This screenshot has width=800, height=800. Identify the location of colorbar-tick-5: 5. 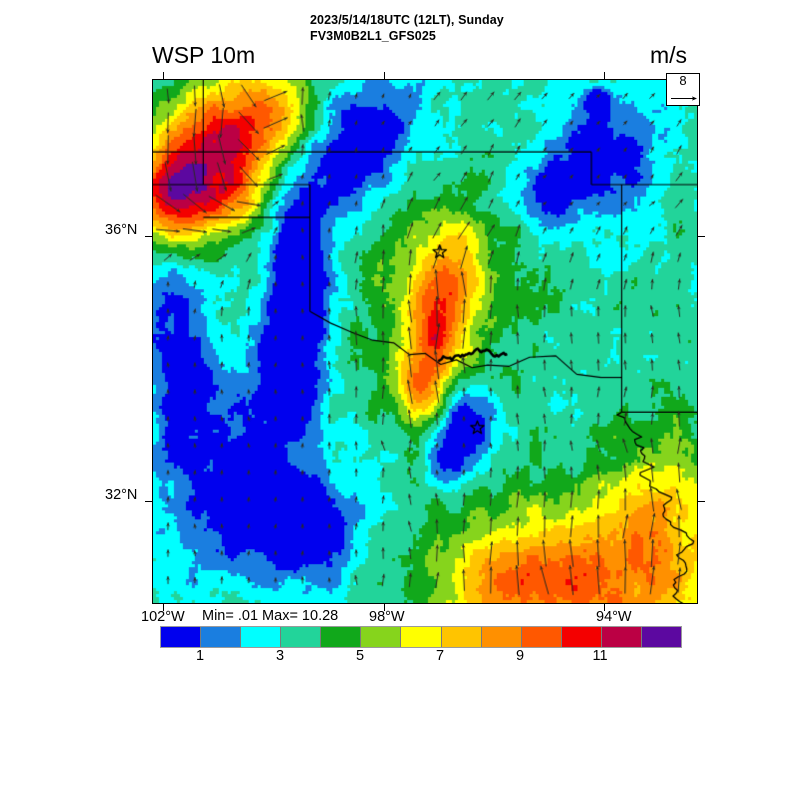
(360, 656).